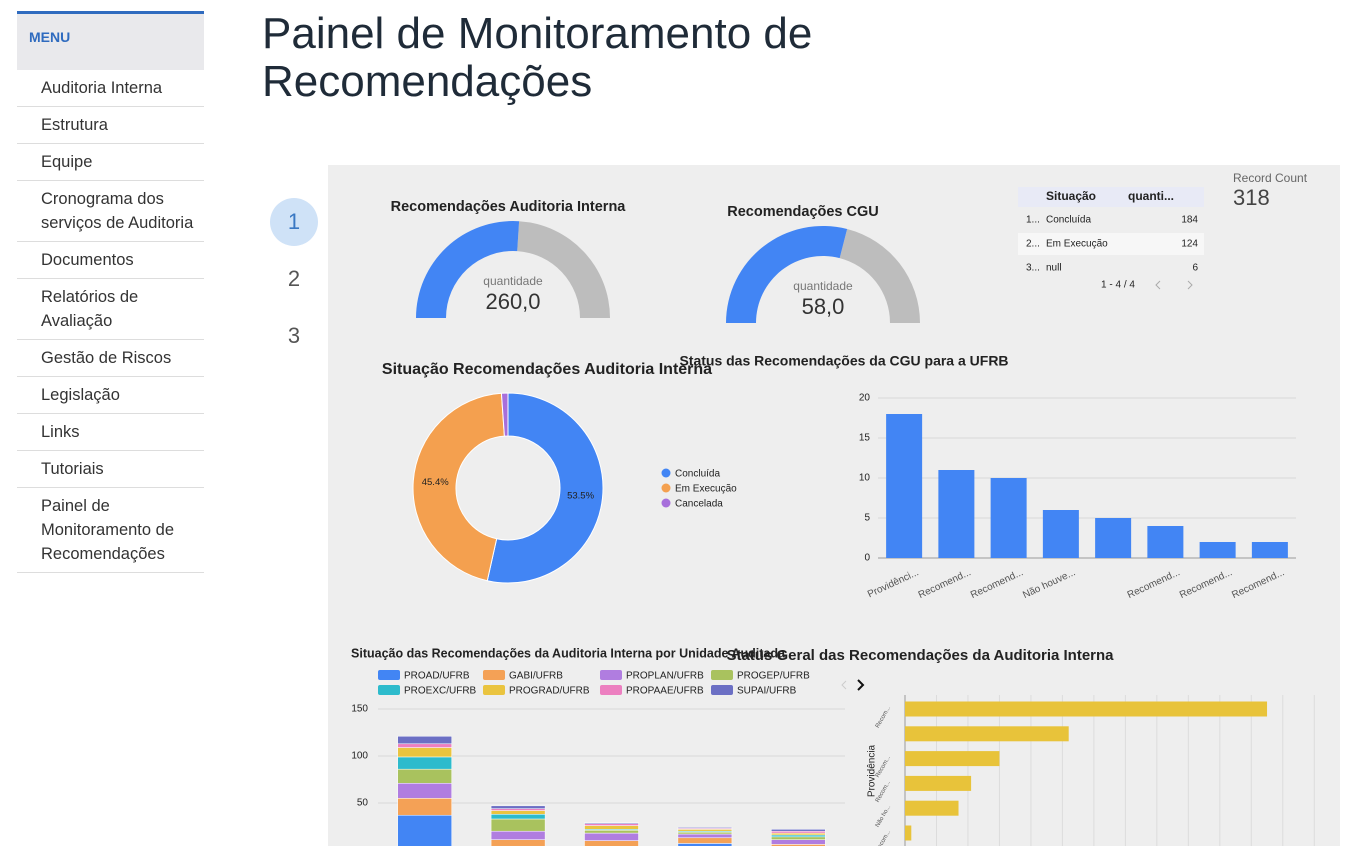 The height and width of the screenshot is (846, 1350). What do you see at coordinates (110, 162) in the screenshot?
I see `menu-item: Equipe` at bounding box center [110, 162].